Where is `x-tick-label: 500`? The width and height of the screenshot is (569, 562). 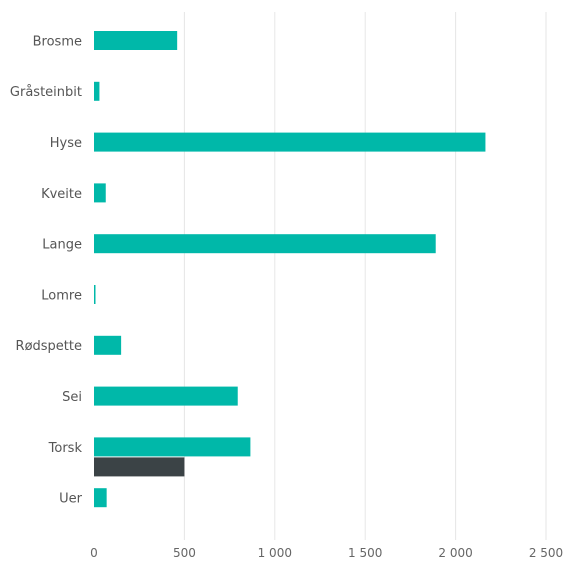
x-tick-label: 500 is located at coordinates (184, 553).